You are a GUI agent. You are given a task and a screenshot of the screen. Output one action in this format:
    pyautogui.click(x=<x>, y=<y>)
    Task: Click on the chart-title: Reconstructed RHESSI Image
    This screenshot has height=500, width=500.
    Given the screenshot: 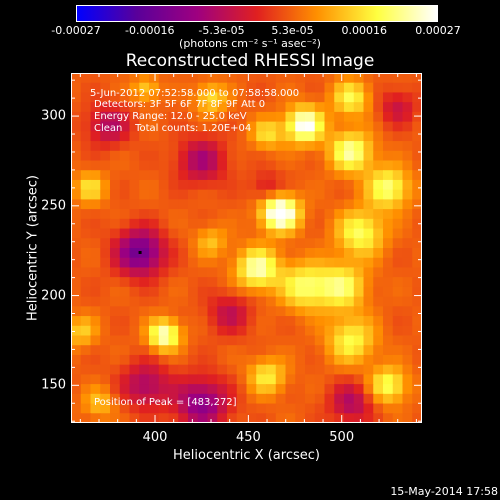 What is the action you would take?
    pyautogui.click(x=250, y=61)
    